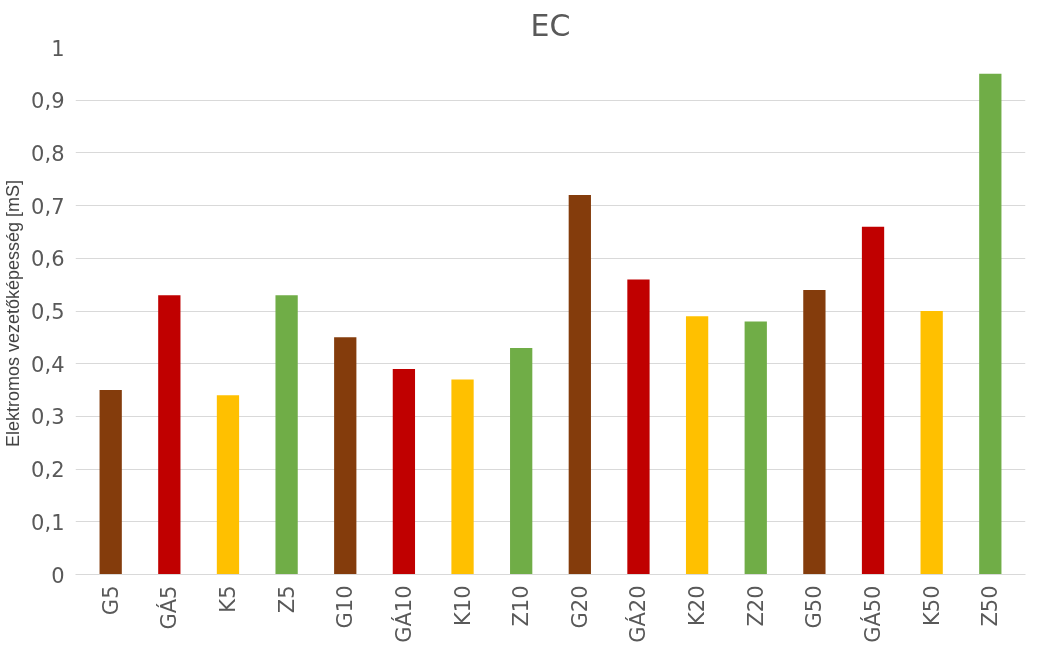 The image size is (1044, 657). Describe the element at coordinates (931, 605) in the screenshot. I see `x-tick-label: K50` at that location.